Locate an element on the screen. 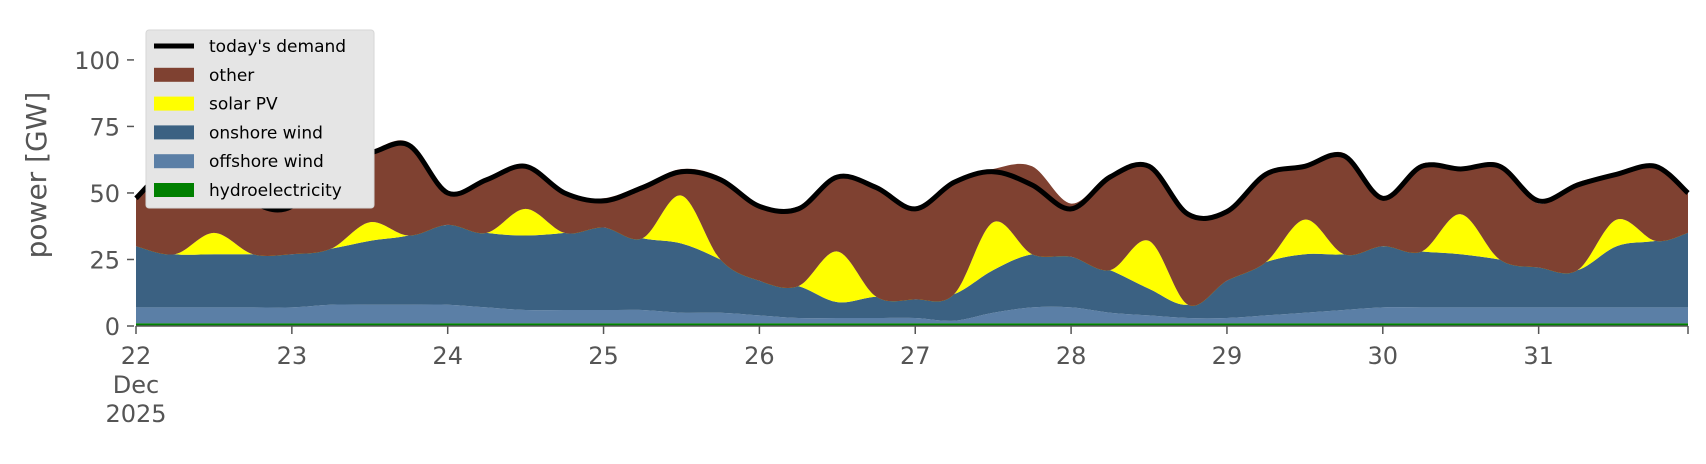 The image size is (1706, 464). legend-swatch-hydroelectricity is located at coordinates (174, 190).